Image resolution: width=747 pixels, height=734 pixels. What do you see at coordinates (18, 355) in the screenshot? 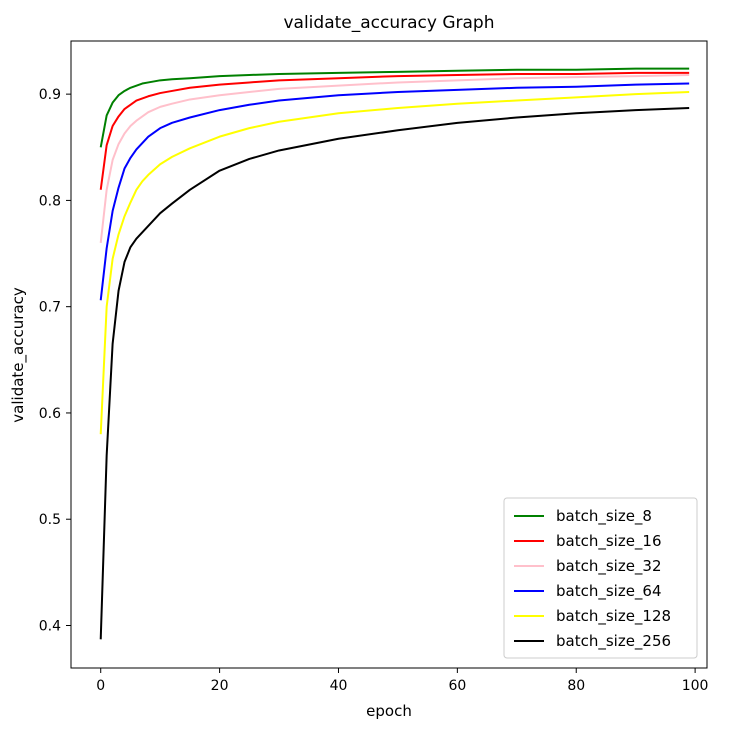
I see `y-axis-label: validate_accuracy` at bounding box center [18, 355].